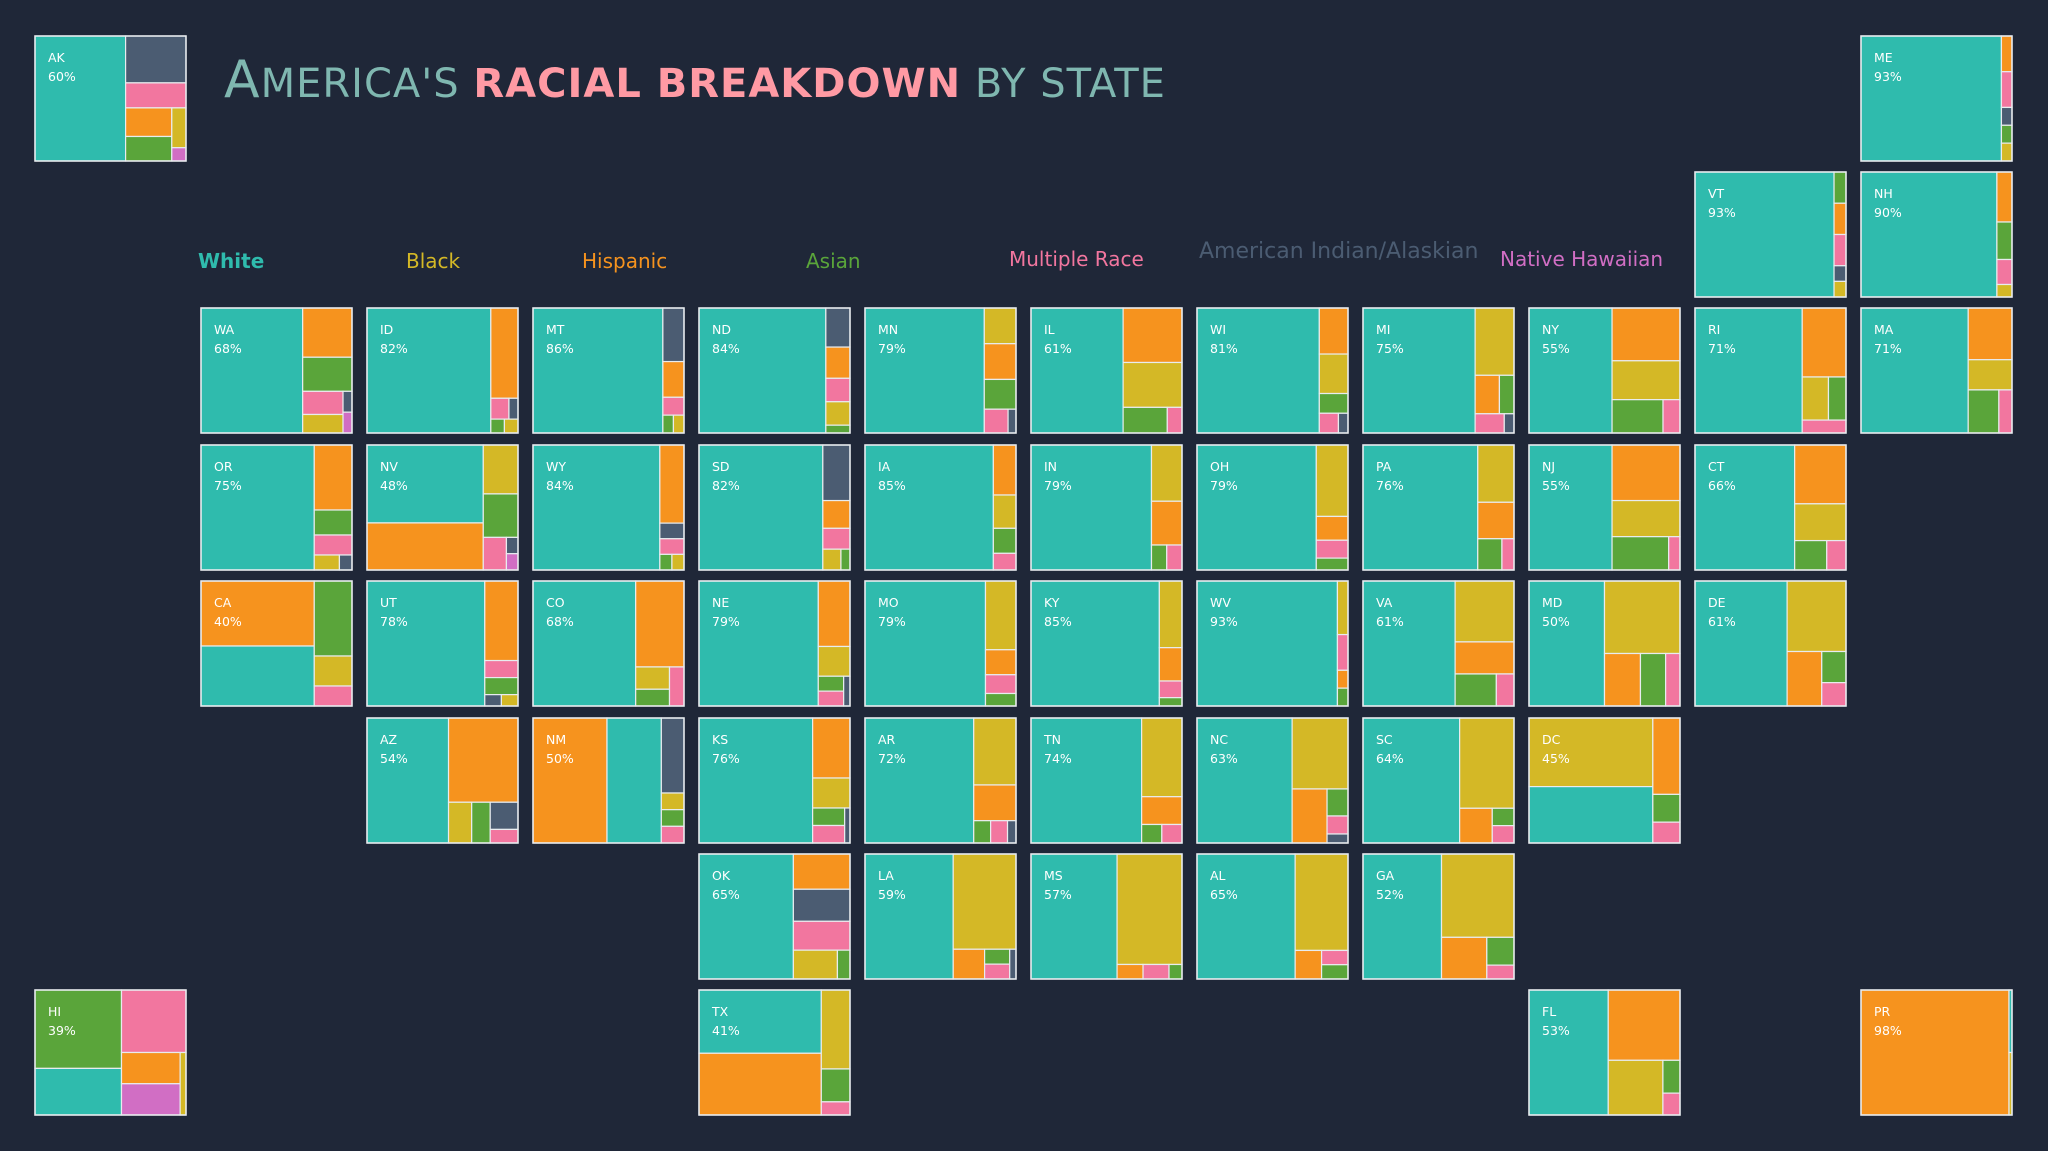 The width and height of the screenshot is (2048, 1151). What do you see at coordinates (1568, 1052) in the screenshot?
I see `segment-fl-white` at bounding box center [1568, 1052].